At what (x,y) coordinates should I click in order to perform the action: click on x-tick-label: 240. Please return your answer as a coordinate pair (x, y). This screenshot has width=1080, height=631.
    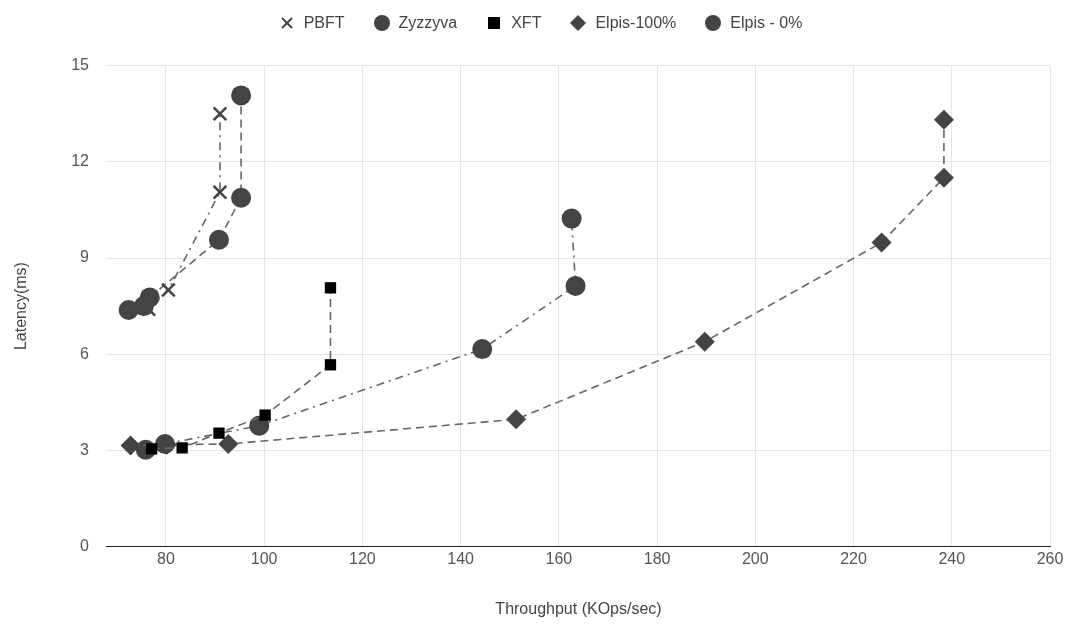
    Looking at the image, I should click on (952, 558).